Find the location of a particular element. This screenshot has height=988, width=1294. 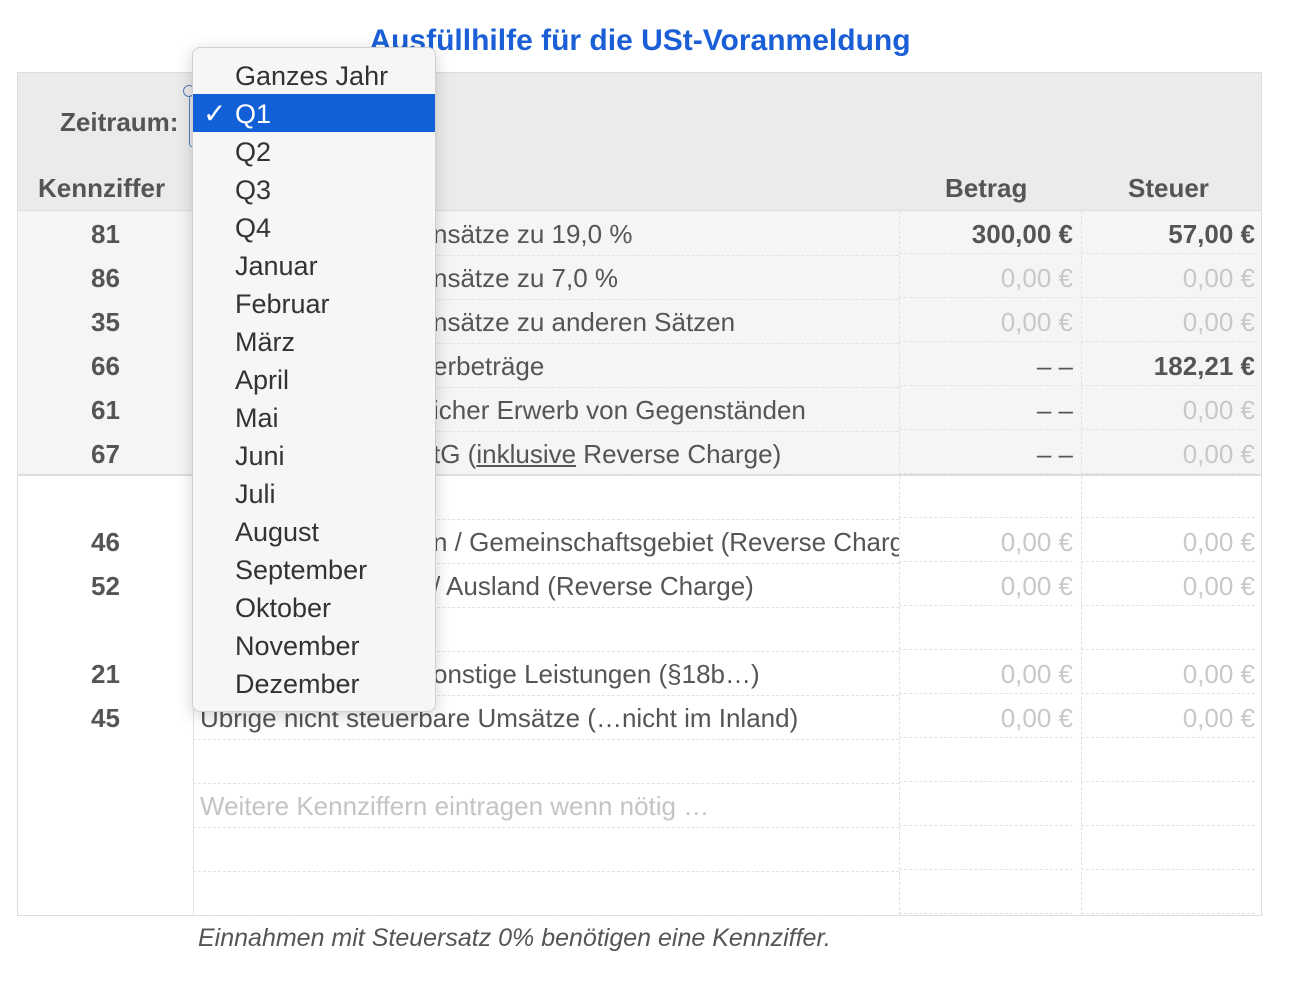

dropdown-option: August is located at coordinates (314, 531).